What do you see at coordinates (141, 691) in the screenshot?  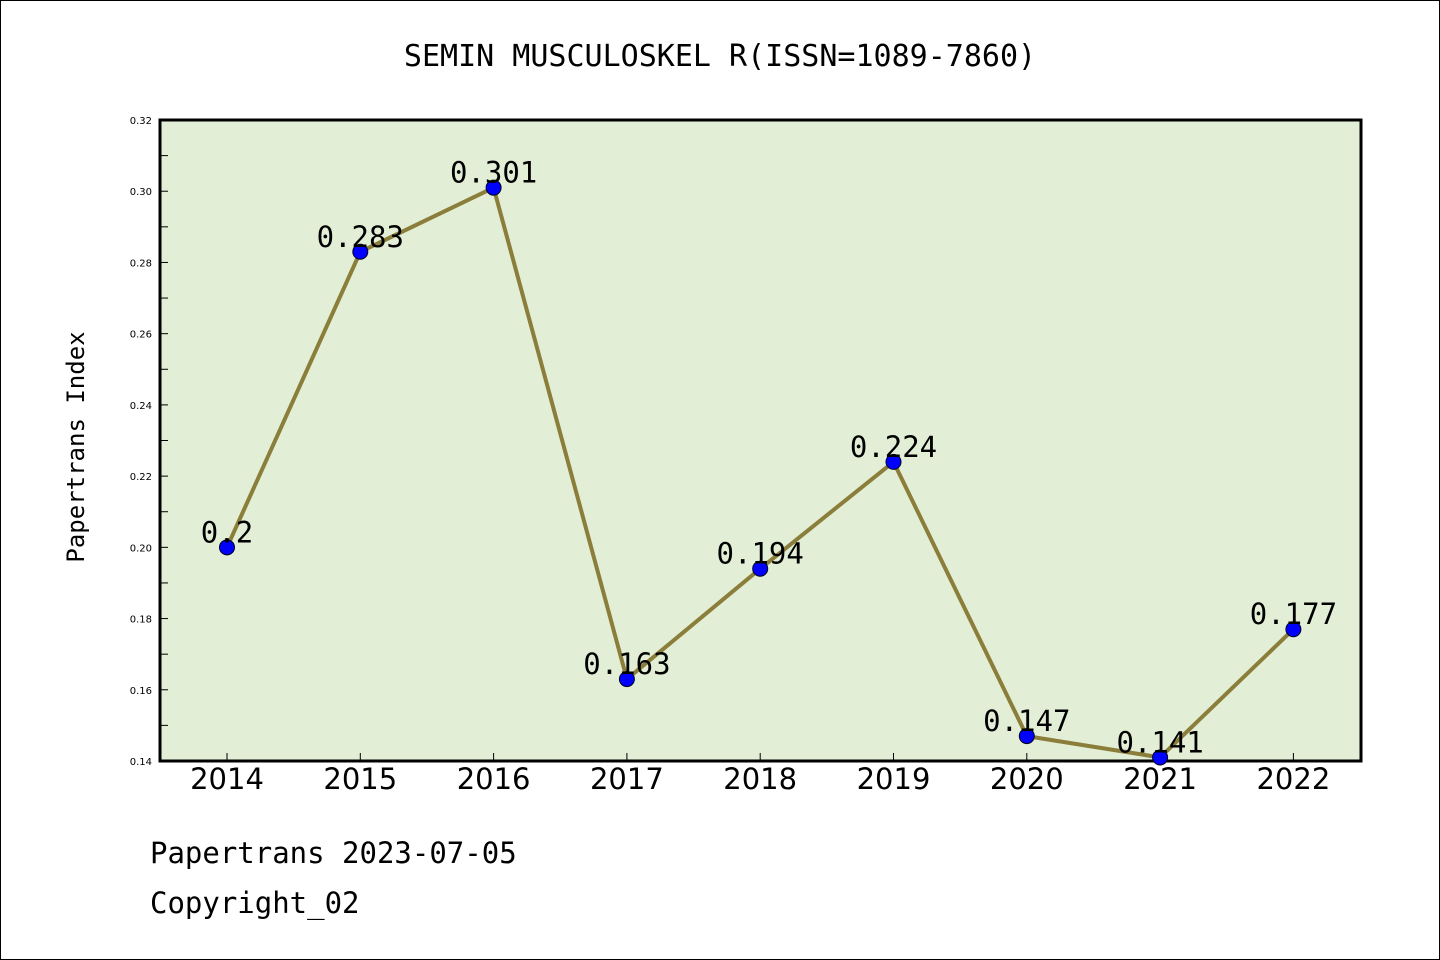 I see `y-tick-label: 0.16` at bounding box center [141, 691].